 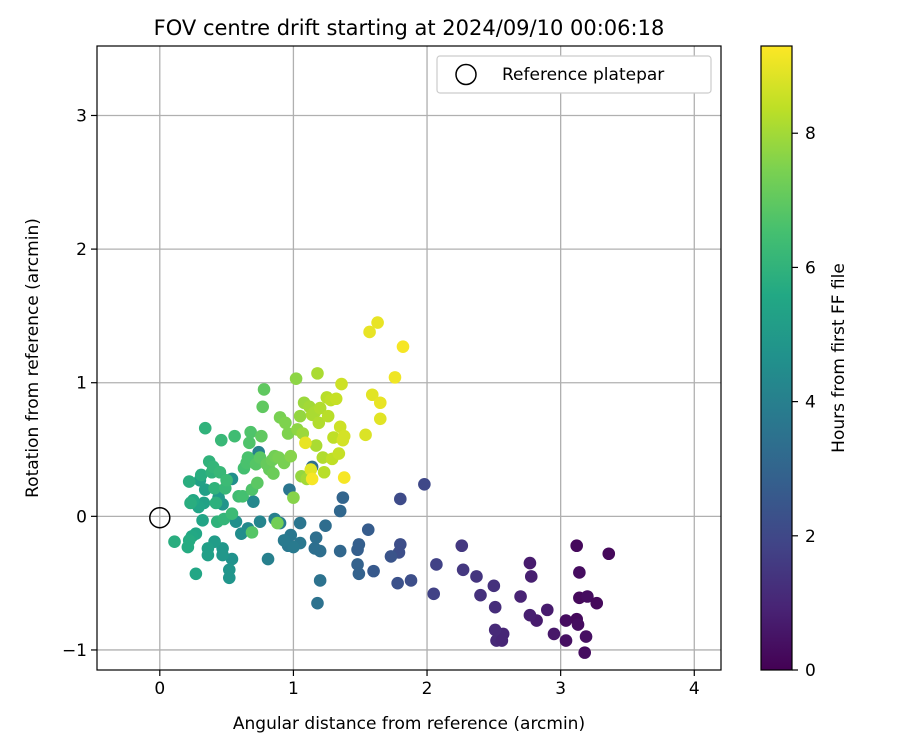 I want to click on legend-box, so click(x=574, y=74).